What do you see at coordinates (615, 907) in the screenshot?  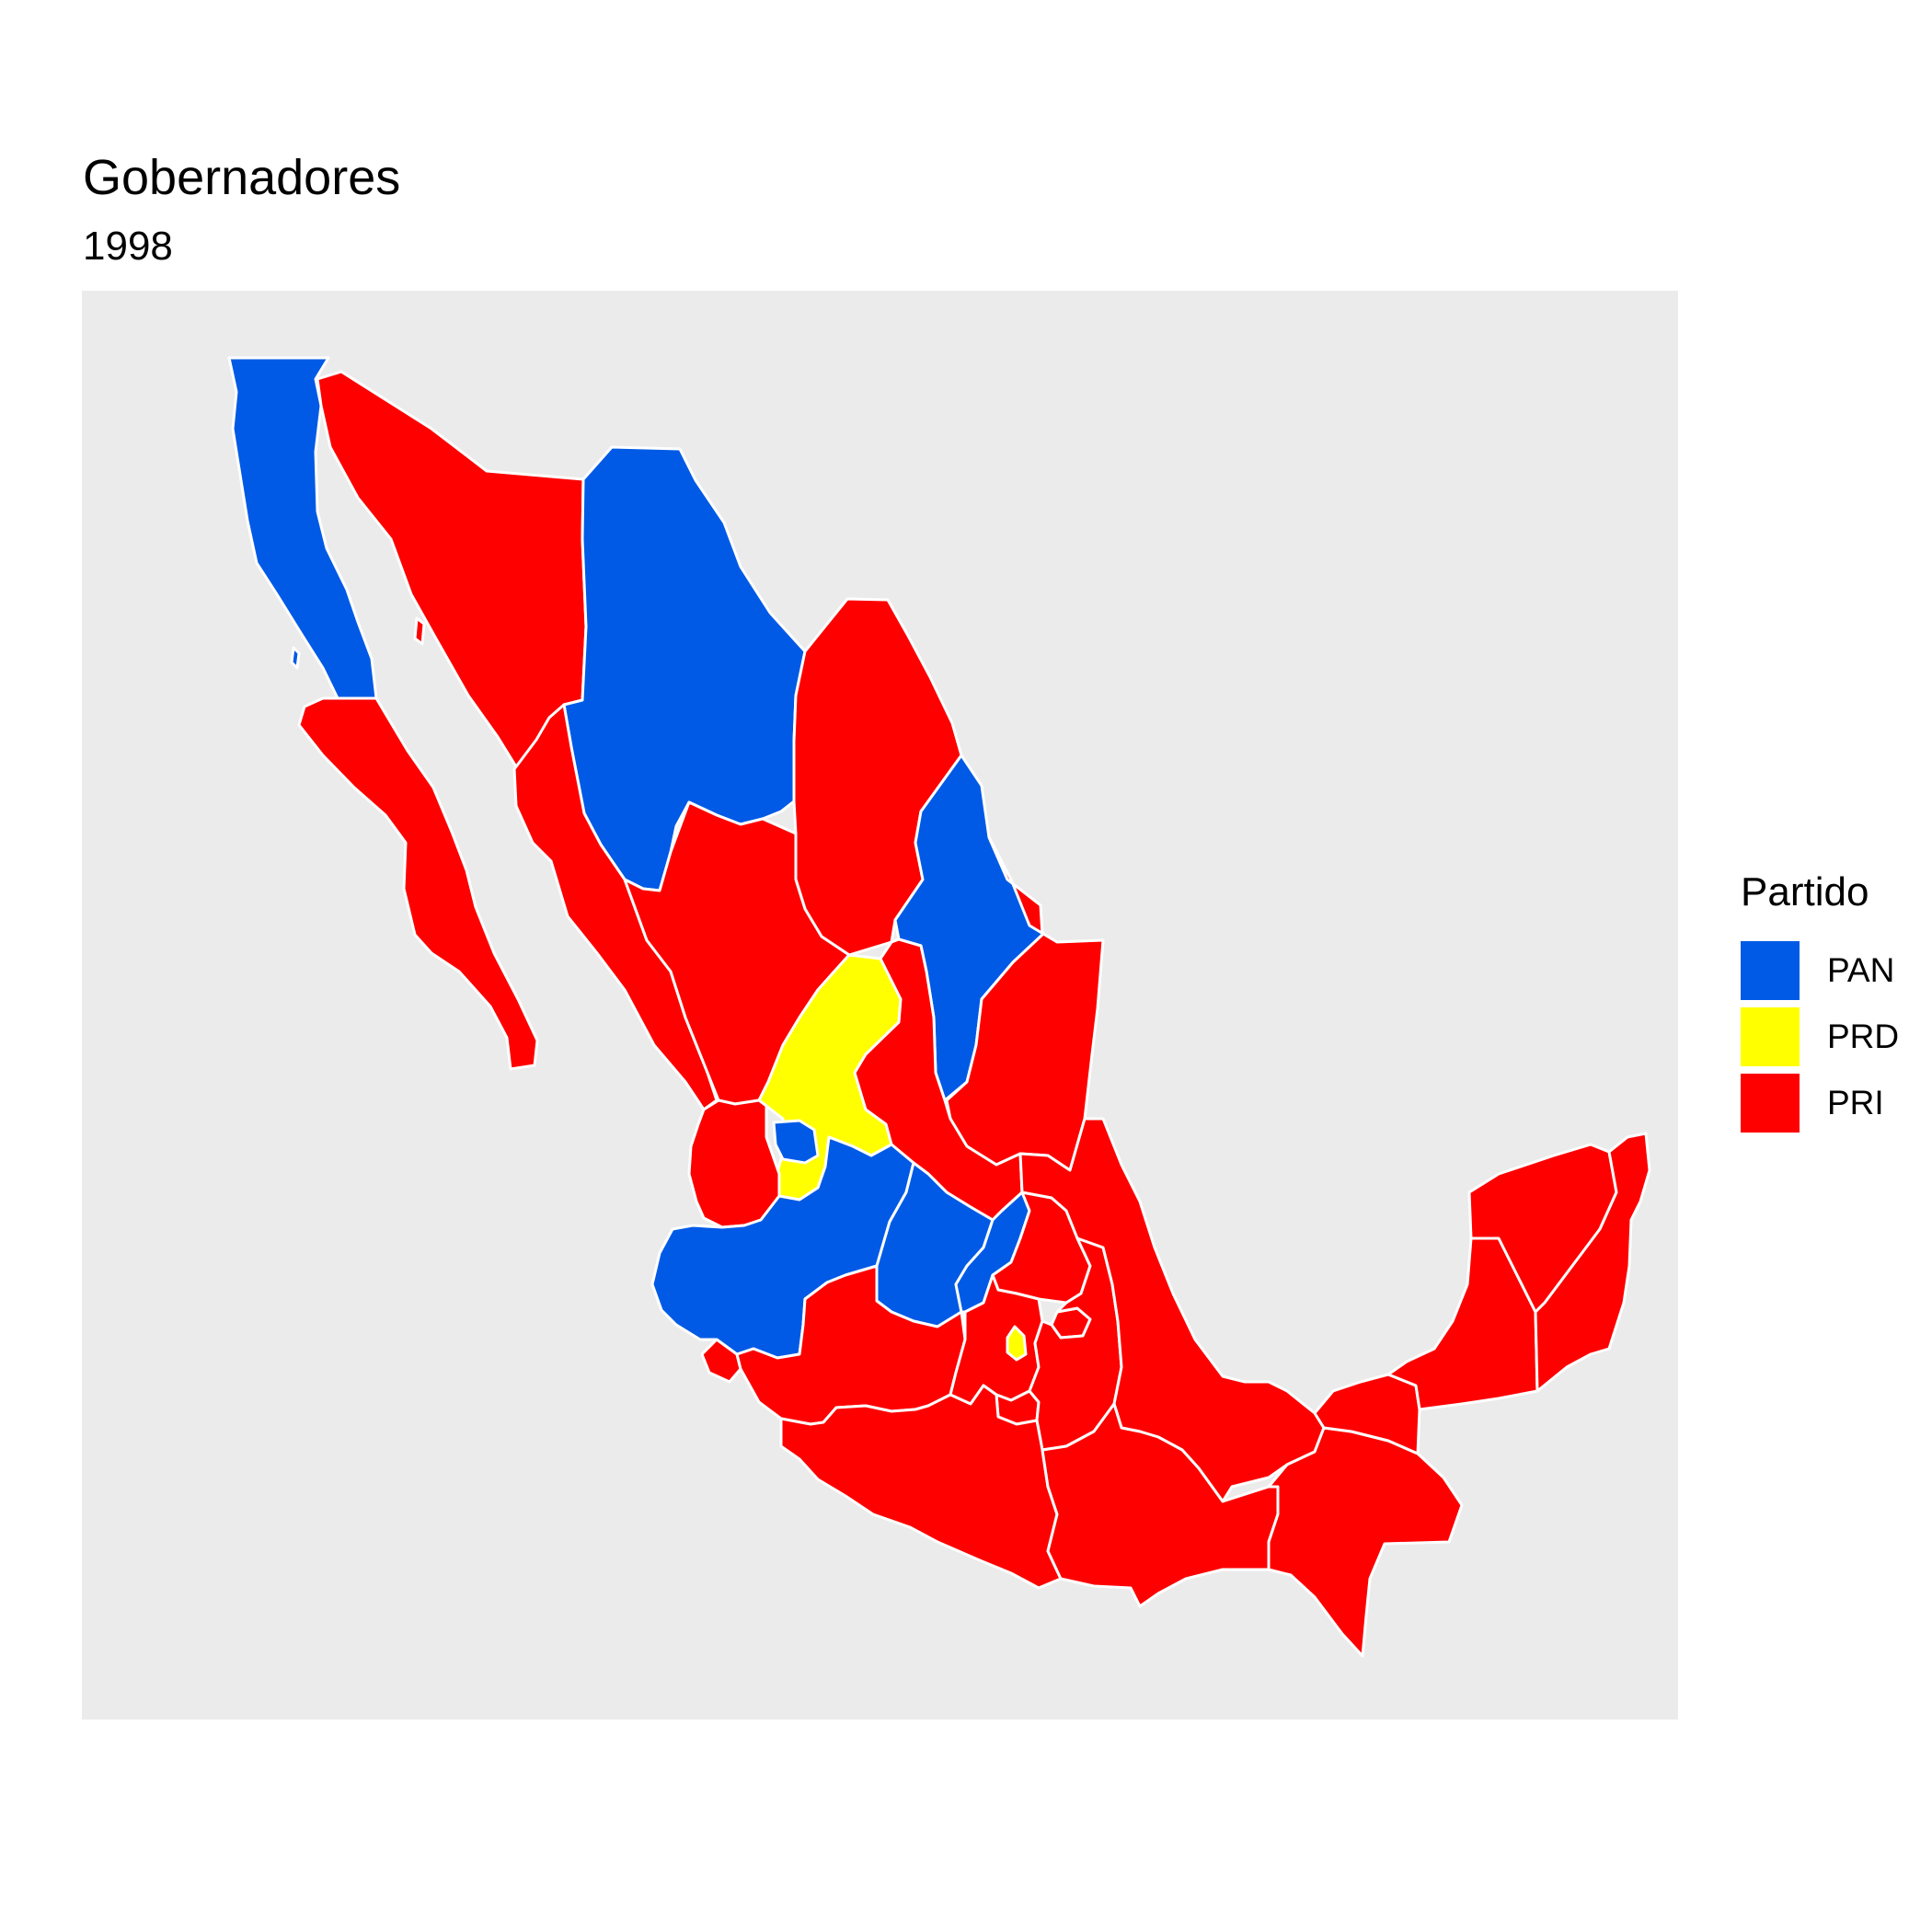 I see `state-sinaloa` at bounding box center [615, 907].